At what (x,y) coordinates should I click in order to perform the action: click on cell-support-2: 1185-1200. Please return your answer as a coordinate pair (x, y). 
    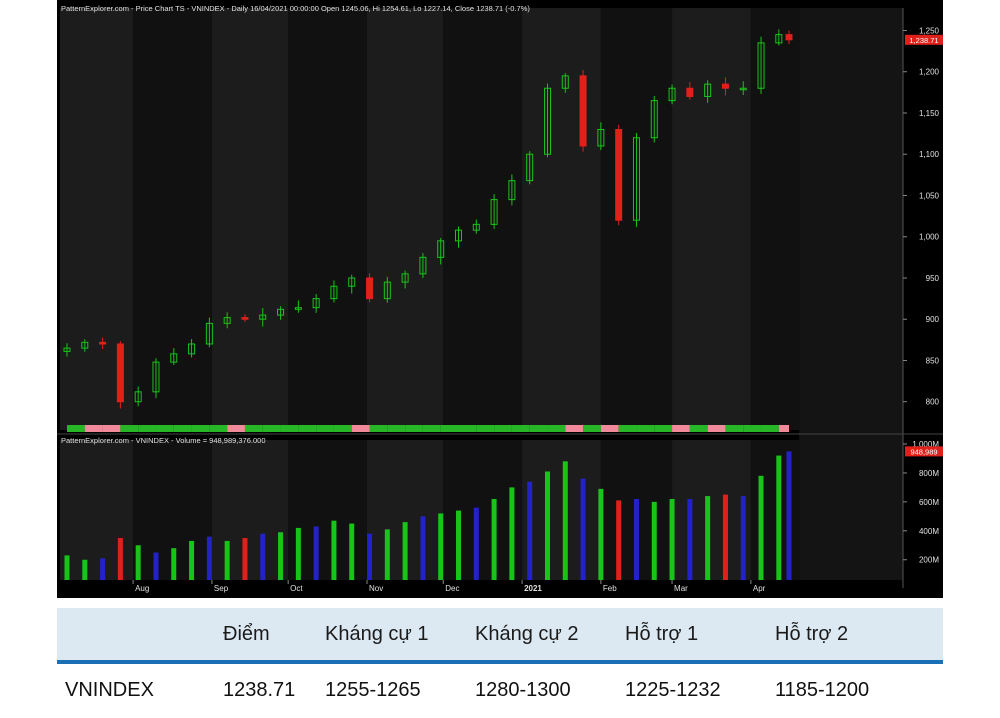
    Looking at the image, I should click on (822, 690).